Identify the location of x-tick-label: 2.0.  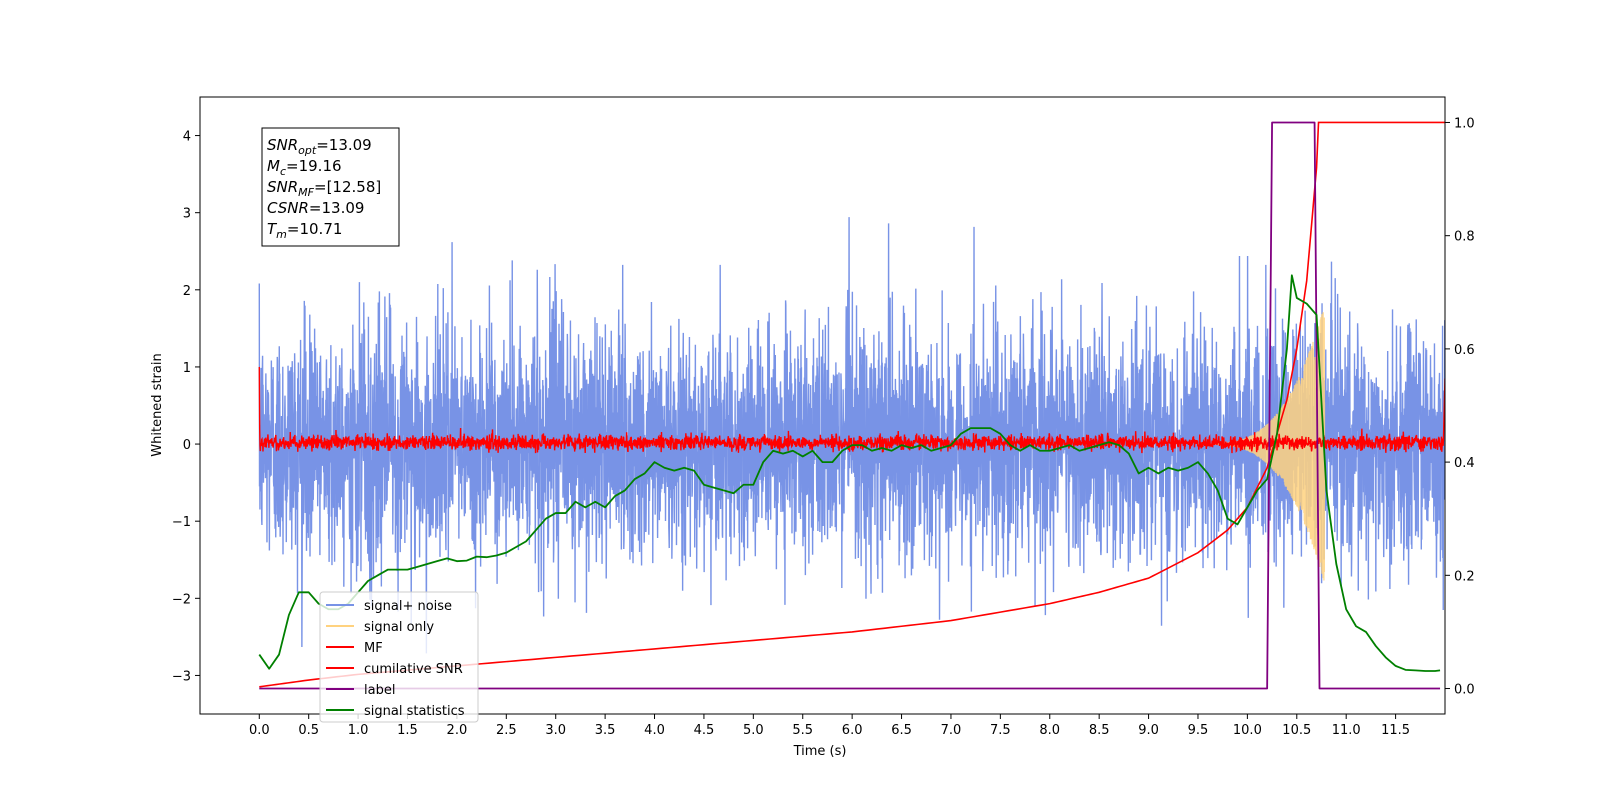
(457, 730).